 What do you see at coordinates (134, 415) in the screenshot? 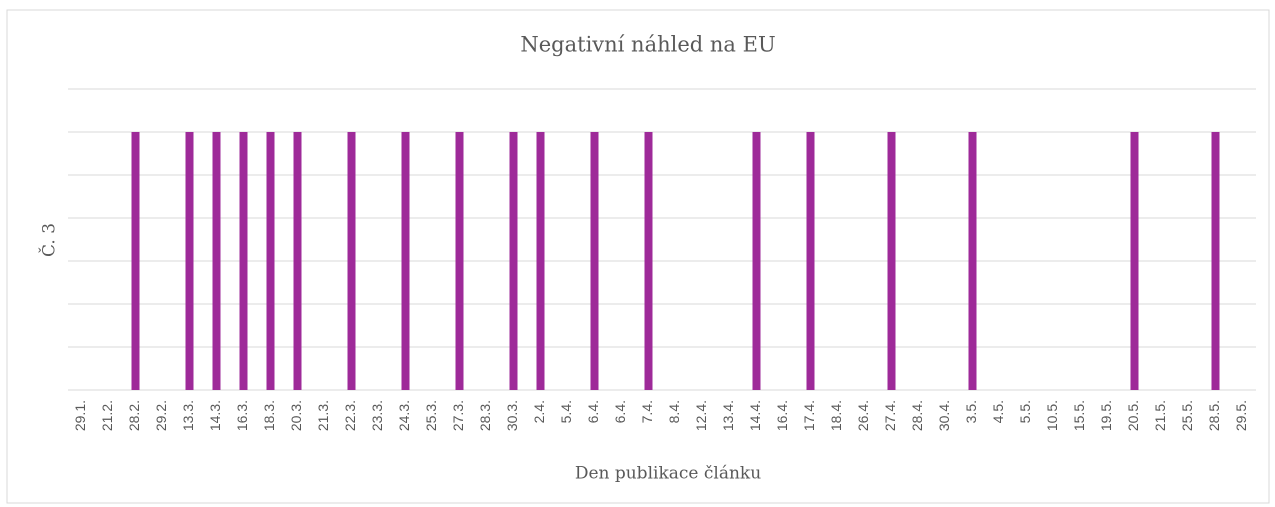
I see `x-tick-label: 28.2.` at bounding box center [134, 415].